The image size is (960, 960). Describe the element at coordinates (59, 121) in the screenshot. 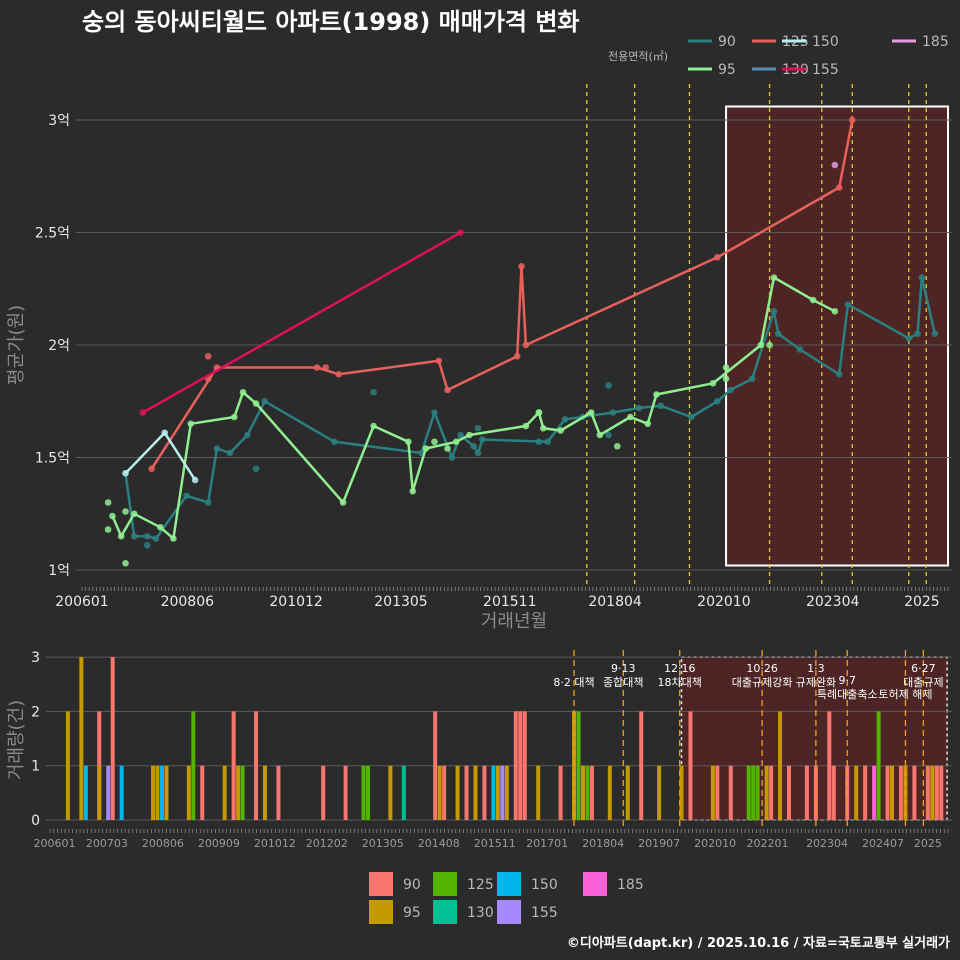

I see `y-tick-label: 3억` at that location.